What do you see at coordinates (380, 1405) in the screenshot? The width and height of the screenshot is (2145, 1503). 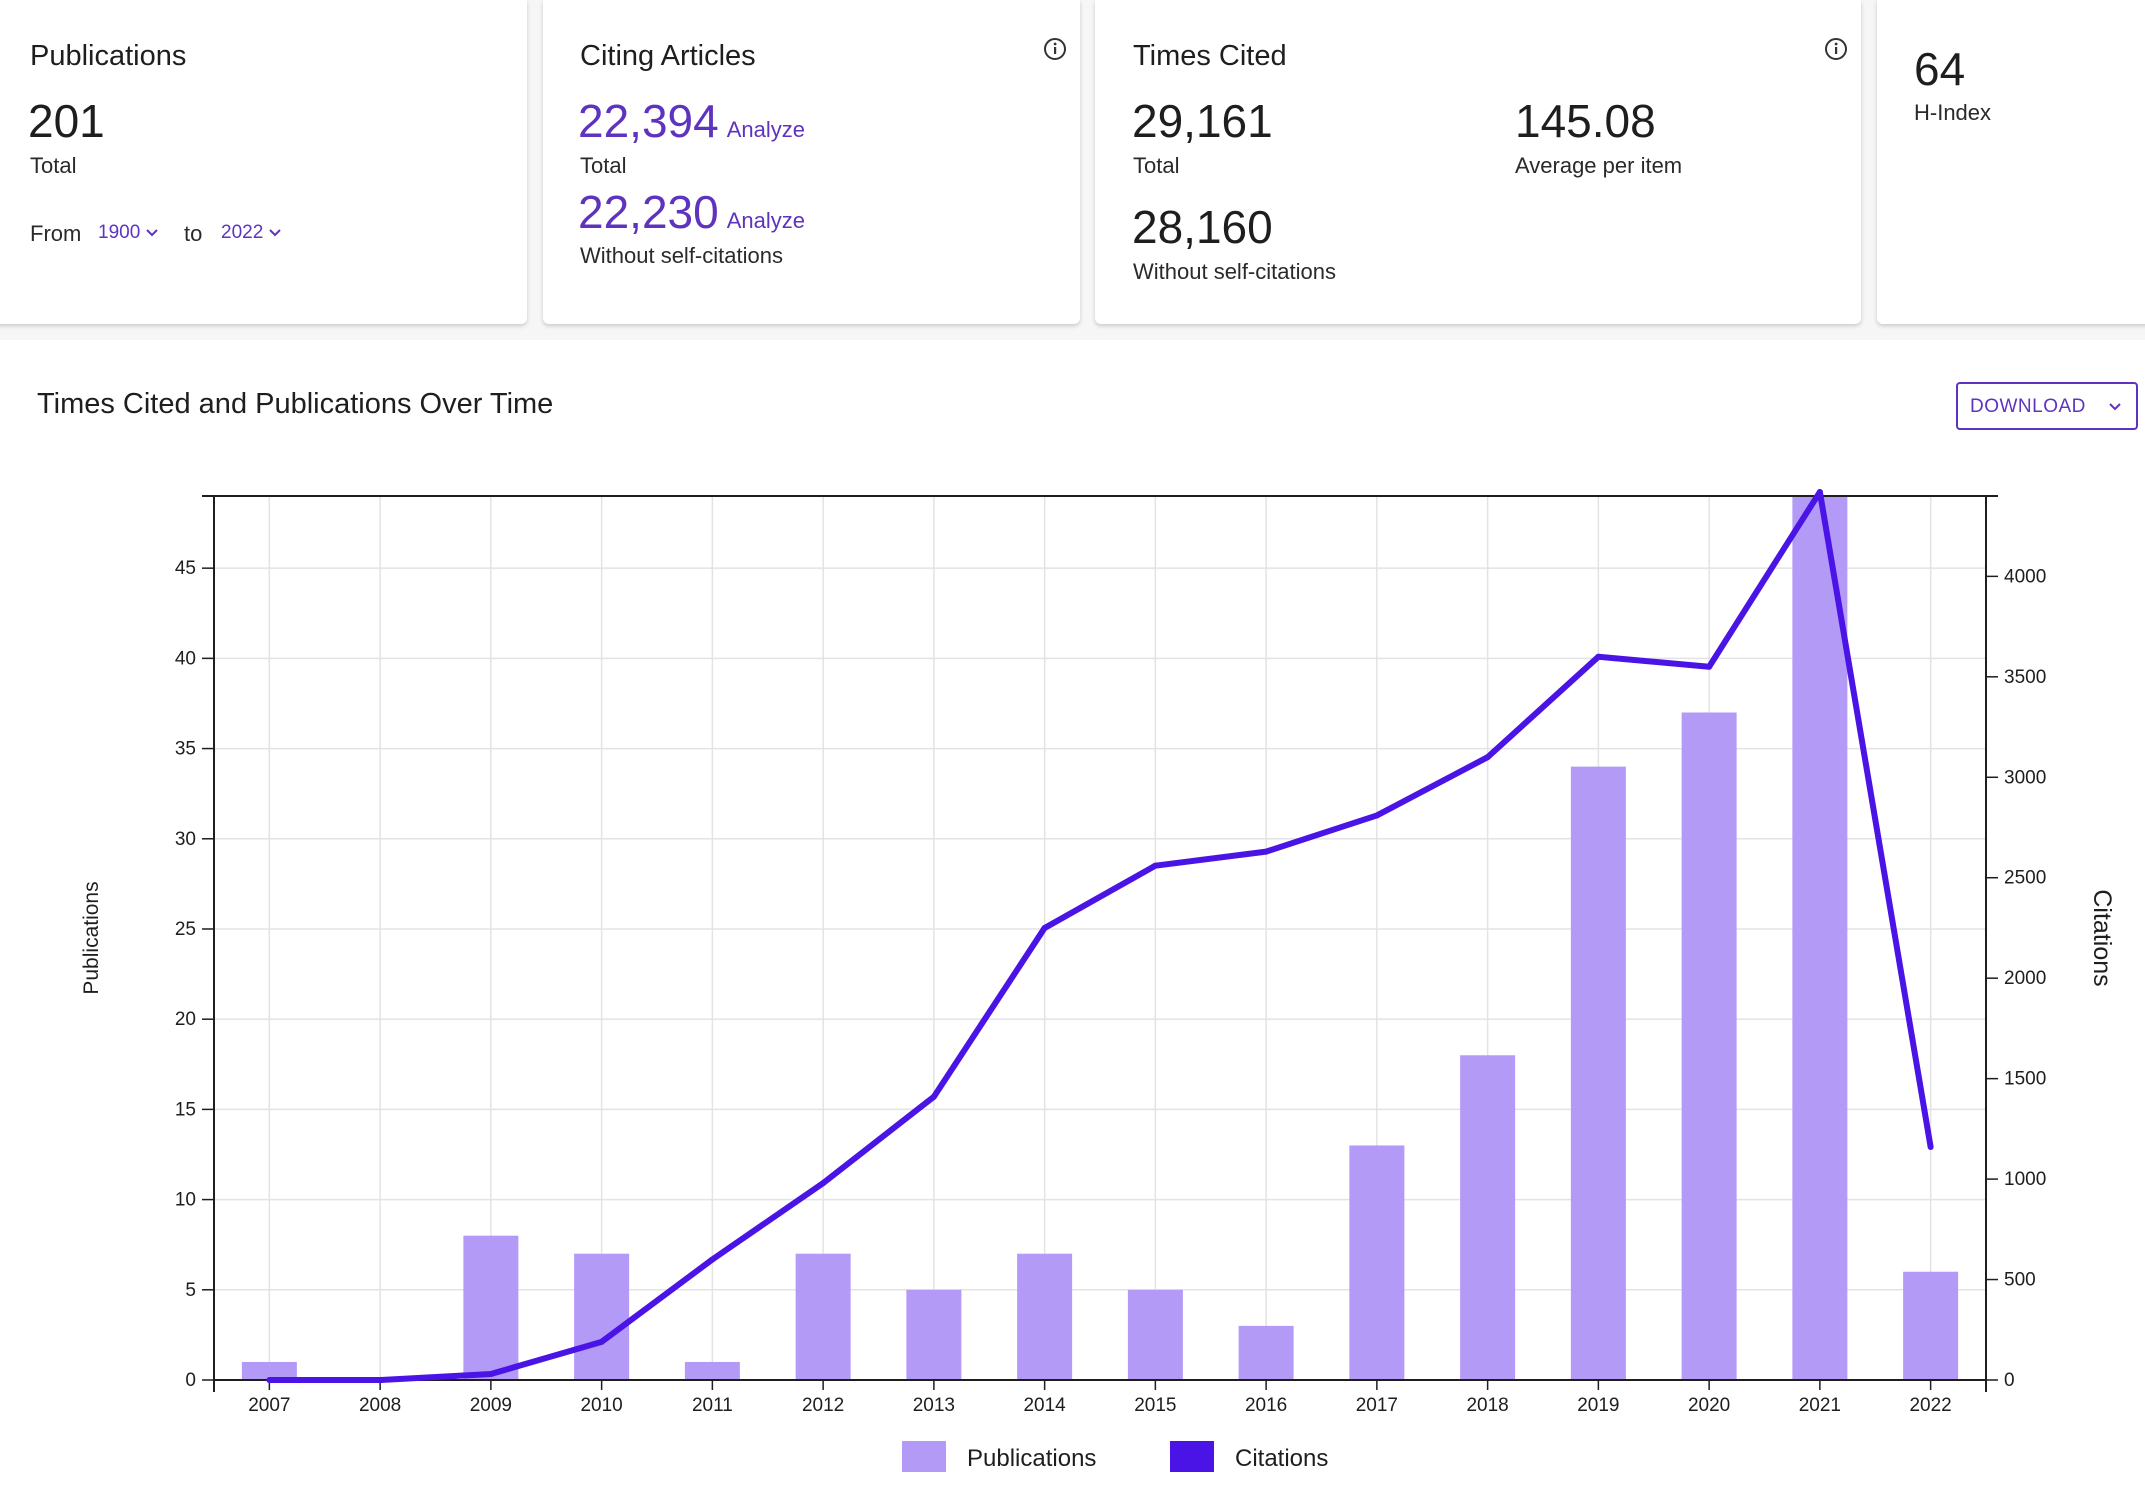 I see `x-tick-label: 2008` at bounding box center [380, 1405].